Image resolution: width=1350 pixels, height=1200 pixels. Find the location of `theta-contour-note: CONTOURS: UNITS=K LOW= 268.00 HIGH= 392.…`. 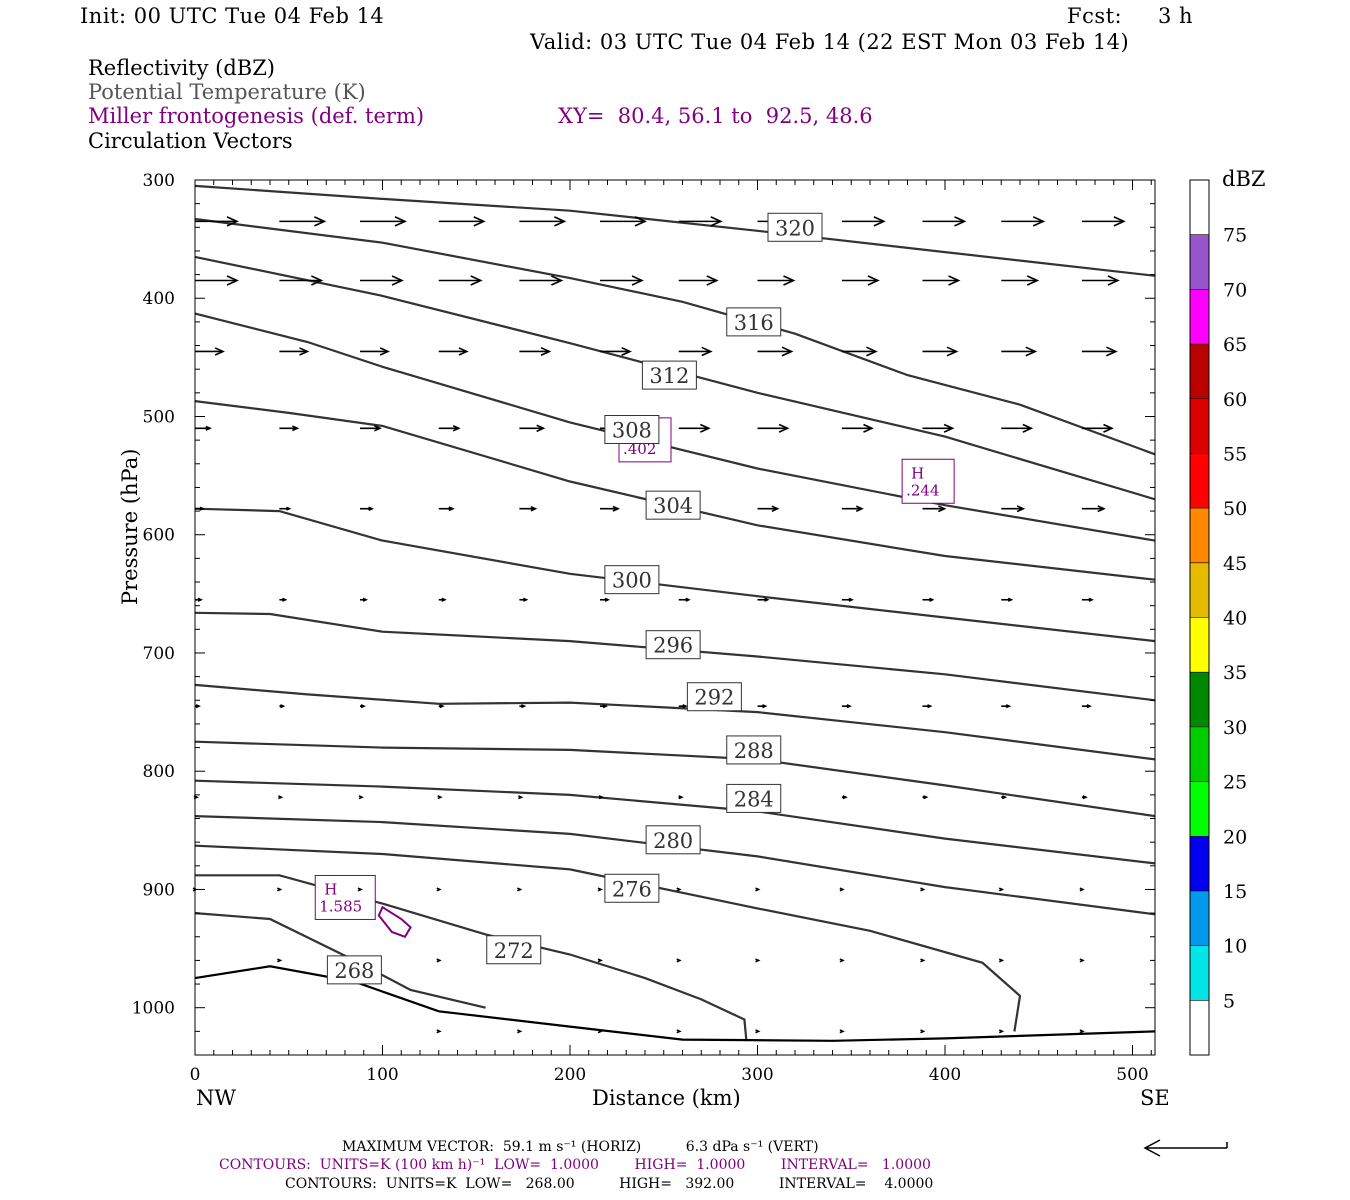

theta-contour-note: CONTOURS: UNITS=K LOW= 268.00 HIGH= 392.… is located at coordinates (609, 1184).